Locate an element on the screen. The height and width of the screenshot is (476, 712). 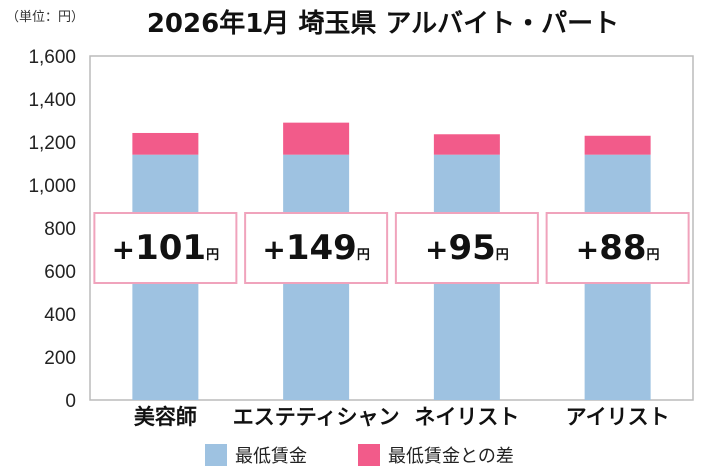
y-tick-label: 1,200 is located at coordinates (52, 143).